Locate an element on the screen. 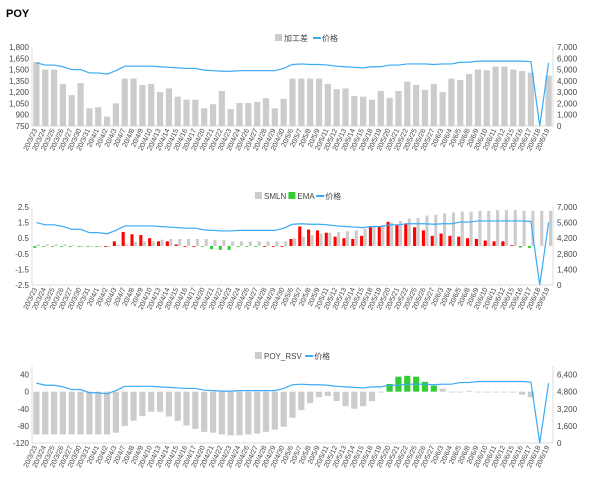  right-tick-label: 0 is located at coordinates (559, 126).